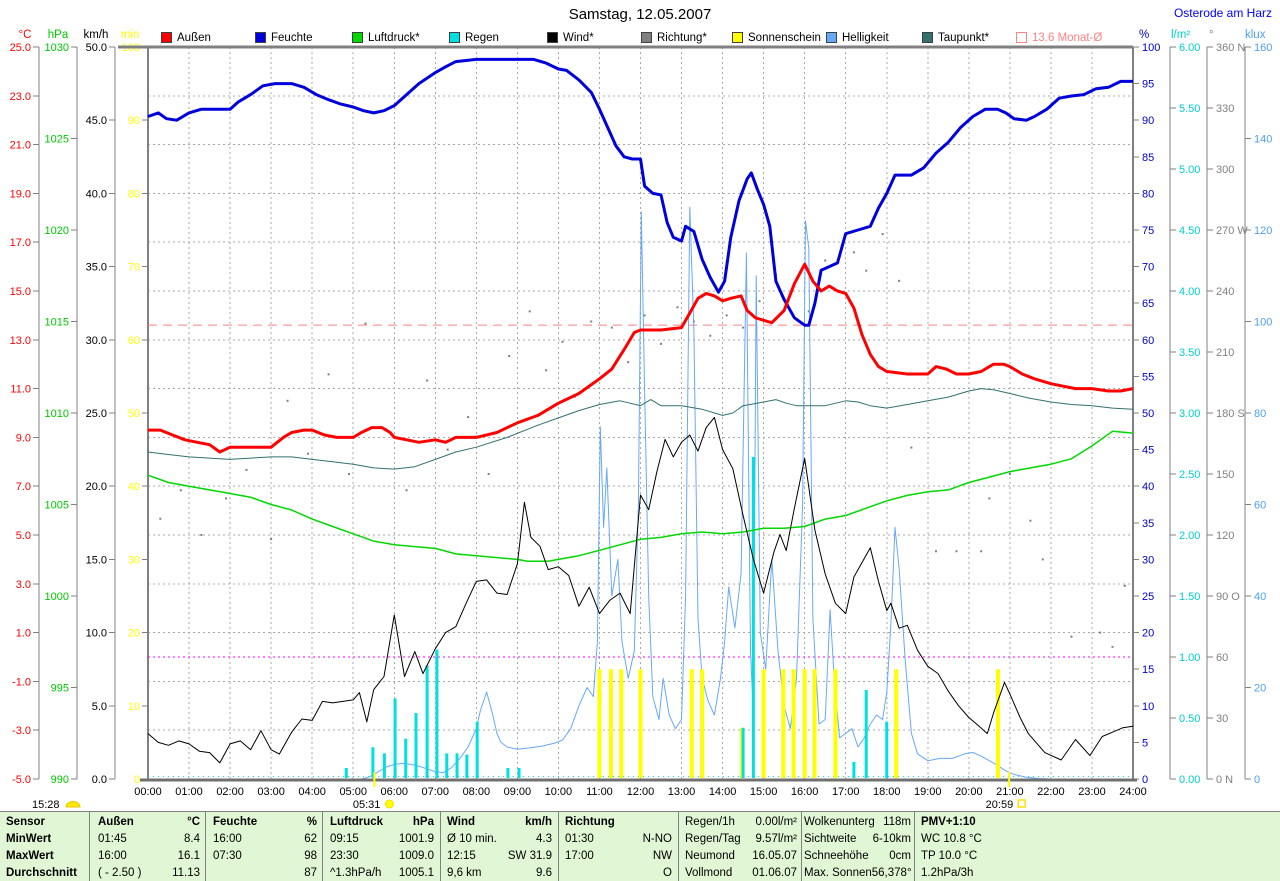 The image size is (1280, 881). What do you see at coordinates (1148, 85) in the screenshot?
I see `tick-label-humidity: 95` at bounding box center [1148, 85].